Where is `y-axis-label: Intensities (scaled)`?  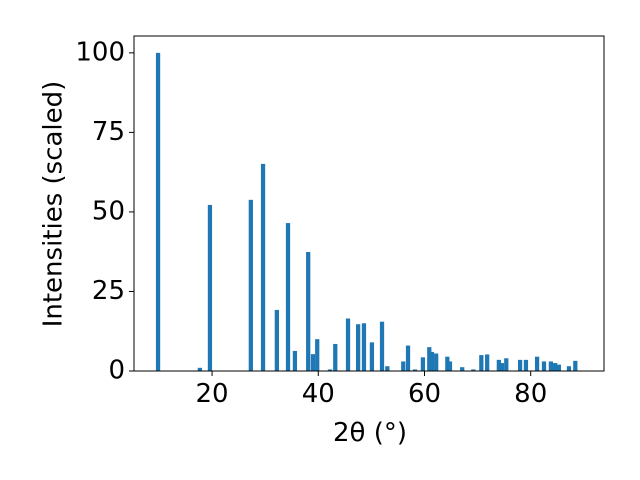 y-axis-label: Intensities (scaled) is located at coordinates (54, 204).